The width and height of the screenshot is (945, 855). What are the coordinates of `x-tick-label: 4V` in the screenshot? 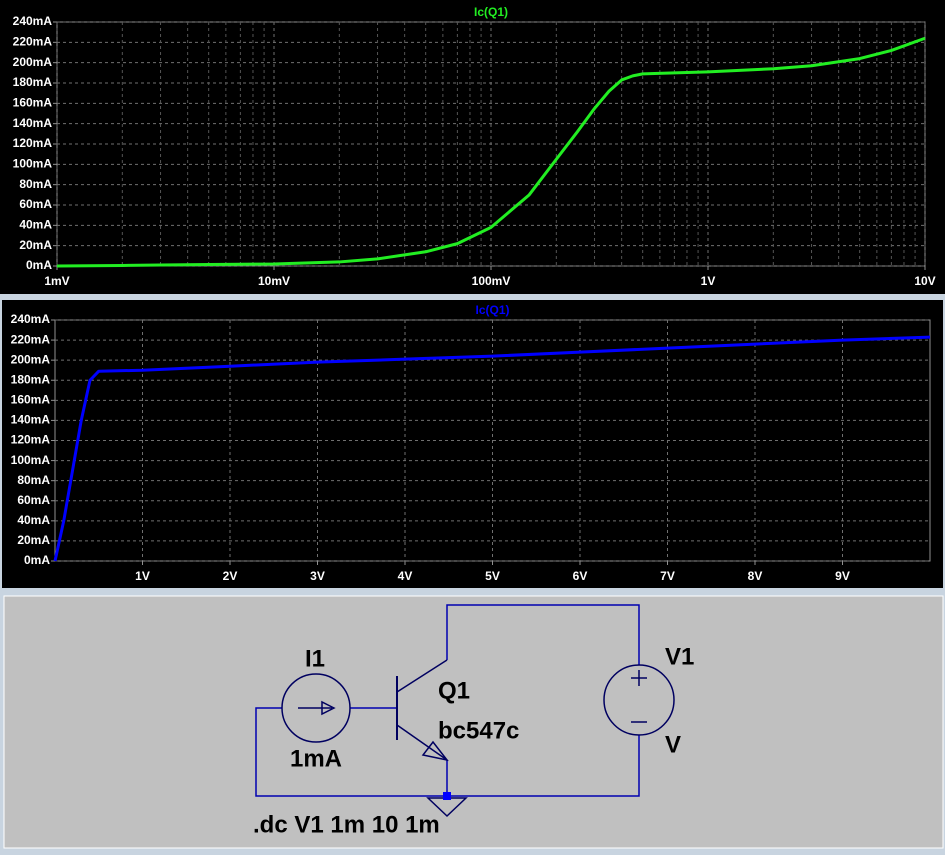 It's located at (405, 576).